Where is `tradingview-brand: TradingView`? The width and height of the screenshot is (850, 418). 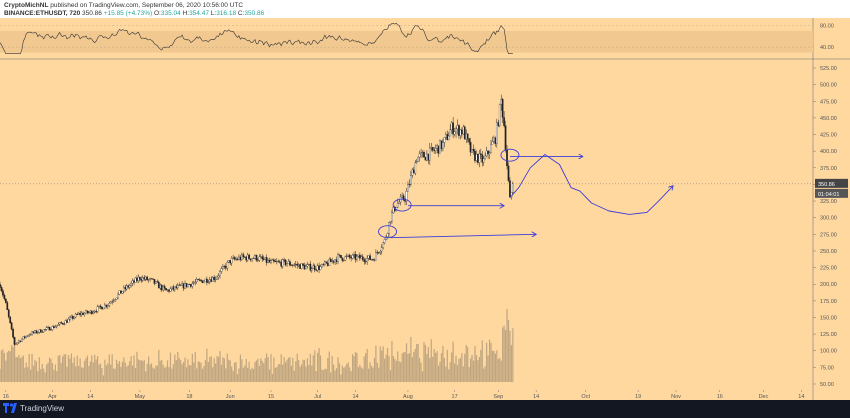
tradingview-brand: TradingView is located at coordinates (42, 408).